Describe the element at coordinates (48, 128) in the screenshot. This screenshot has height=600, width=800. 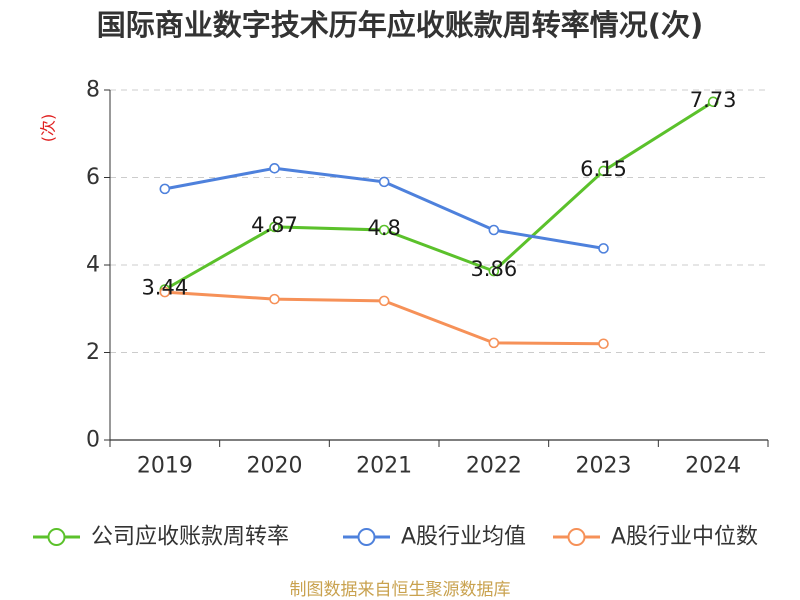
I see `y-axis-label: (次)` at that location.